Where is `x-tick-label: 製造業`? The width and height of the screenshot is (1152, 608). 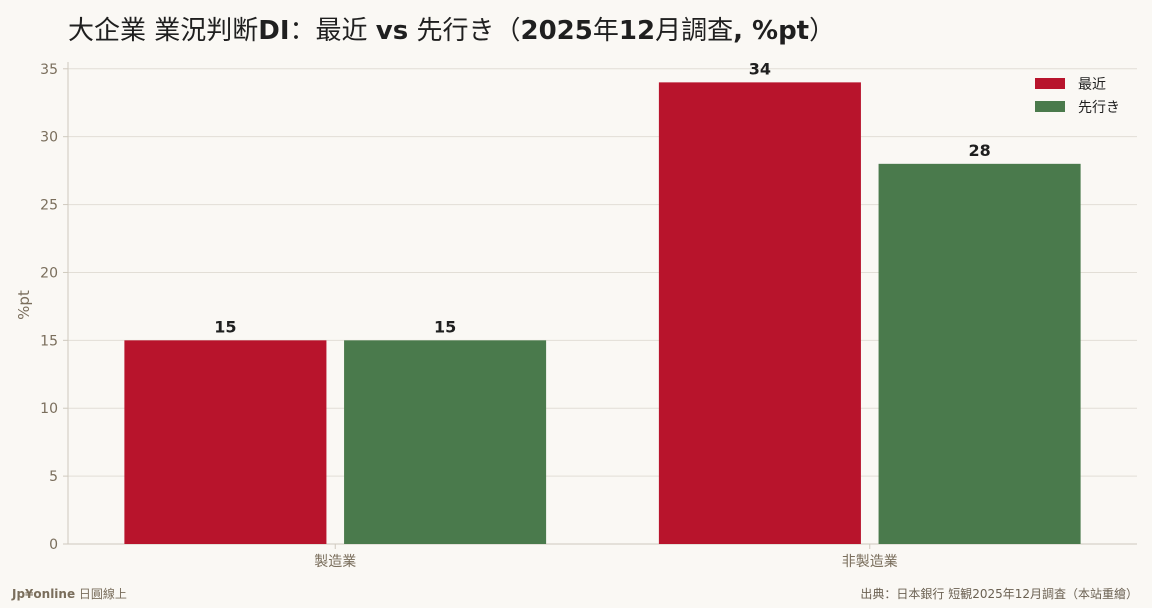
x-tick-label: 製造業 is located at coordinates (335, 562).